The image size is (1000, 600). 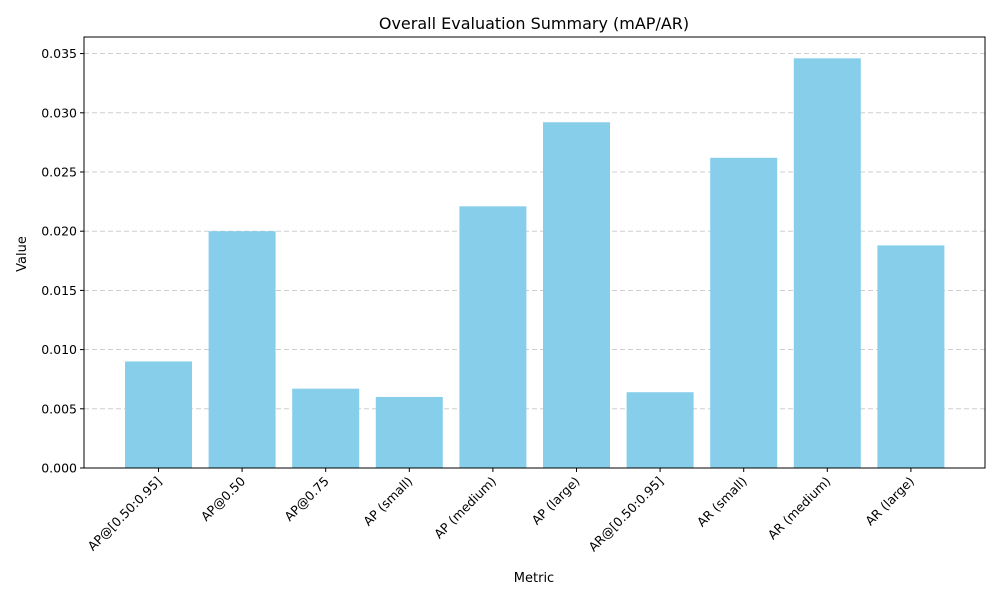 What do you see at coordinates (59, 349) in the screenshot?
I see `y-tick-label: 0.010` at bounding box center [59, 349].